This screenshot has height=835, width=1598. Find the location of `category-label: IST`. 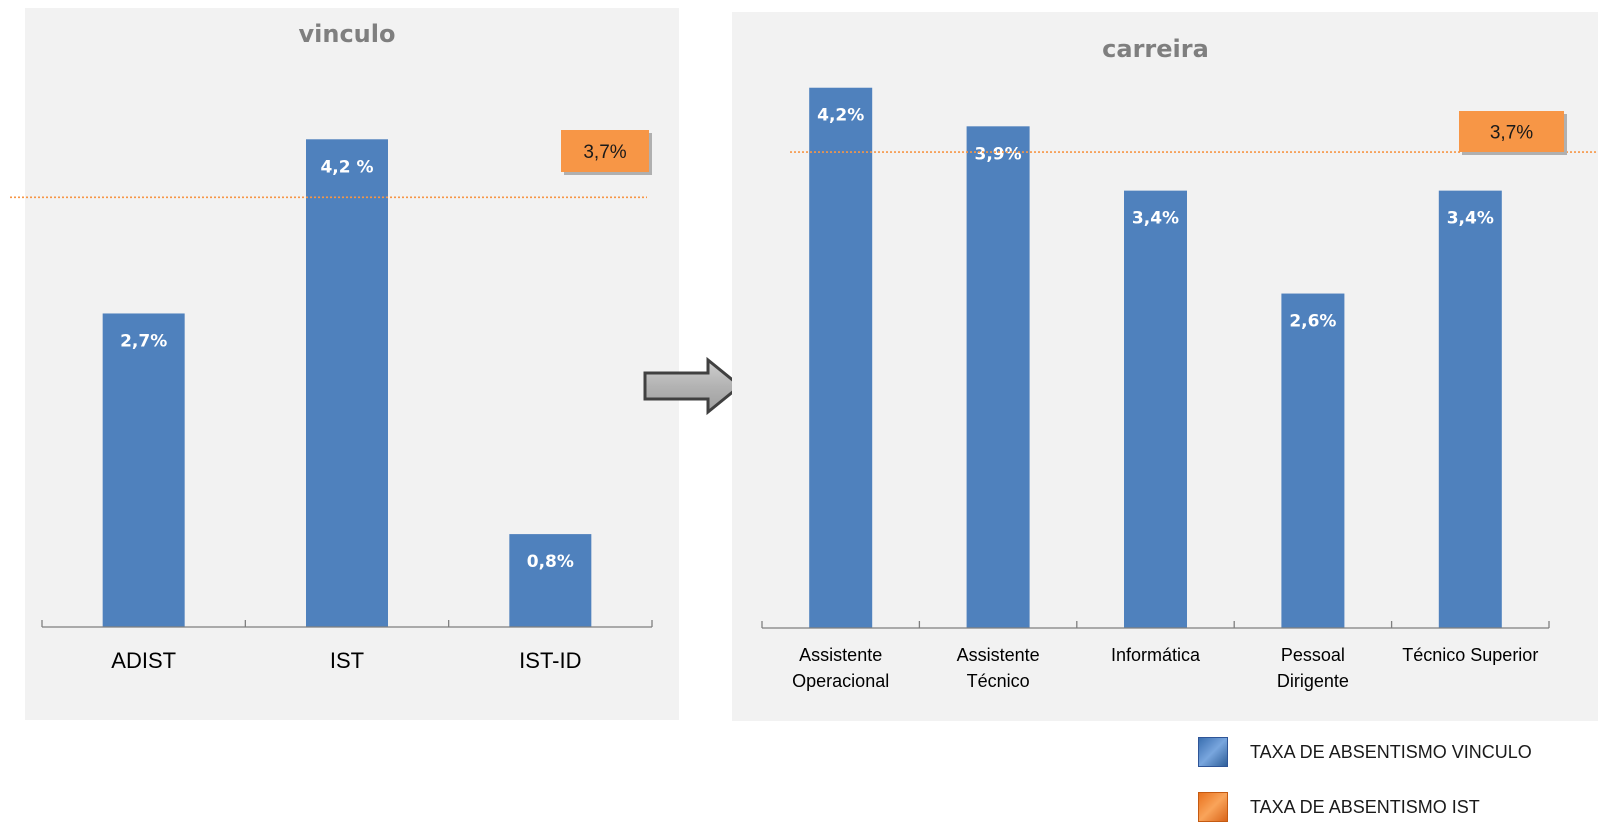

category-label: IST is located at coordinates (347, 660).